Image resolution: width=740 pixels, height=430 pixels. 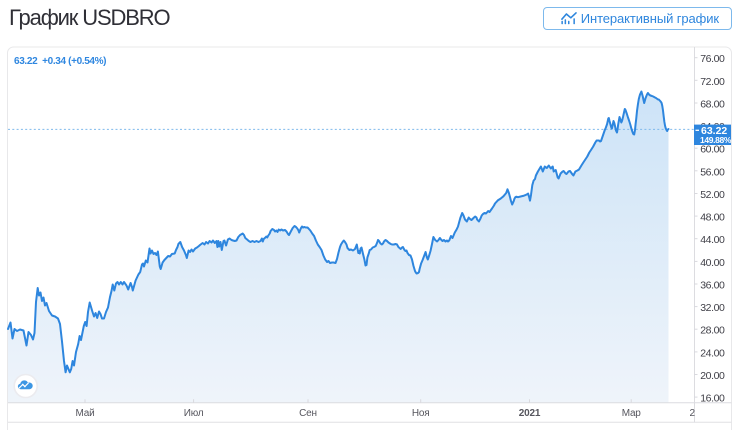 What do you see at coordinates (421, 413) in the screenshot?
I see `svg-text: Ноя` at bounding box center [421, 413].